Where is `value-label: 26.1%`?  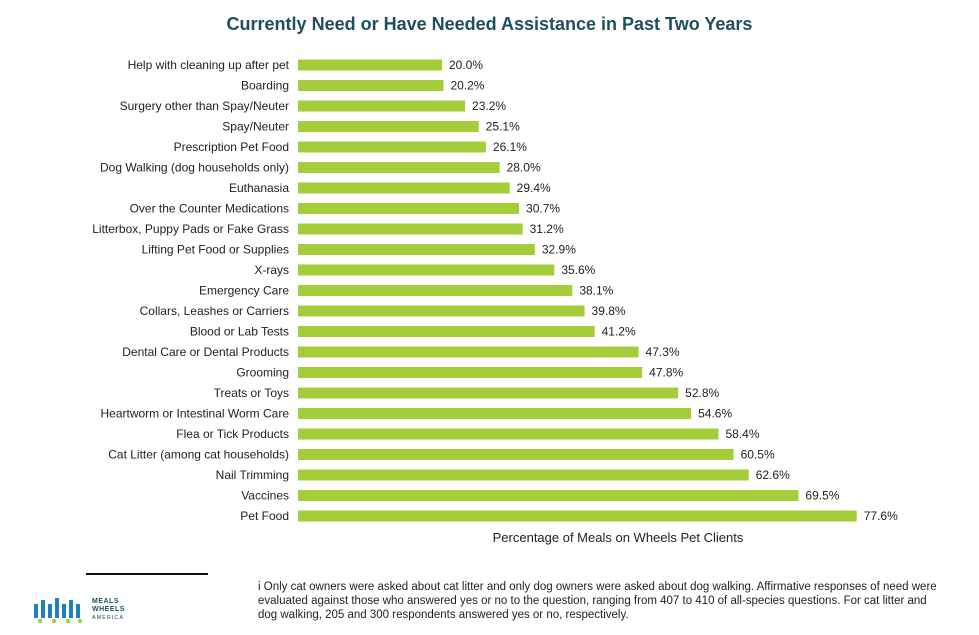 value-label: 26.1% is located at coordinates (510, 147).